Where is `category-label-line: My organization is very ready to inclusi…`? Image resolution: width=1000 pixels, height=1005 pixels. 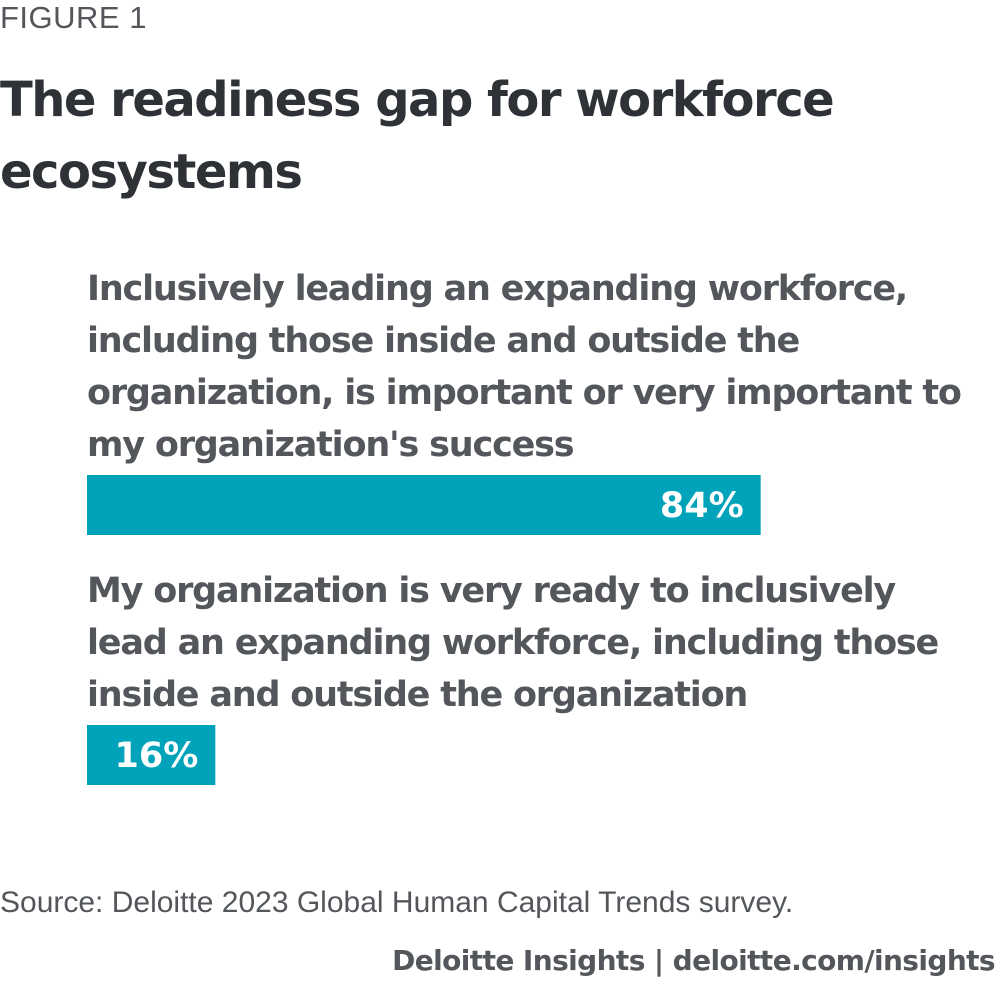 category-label-line: My organization is very ready to inclusi… is located at coordinates (491, 591).